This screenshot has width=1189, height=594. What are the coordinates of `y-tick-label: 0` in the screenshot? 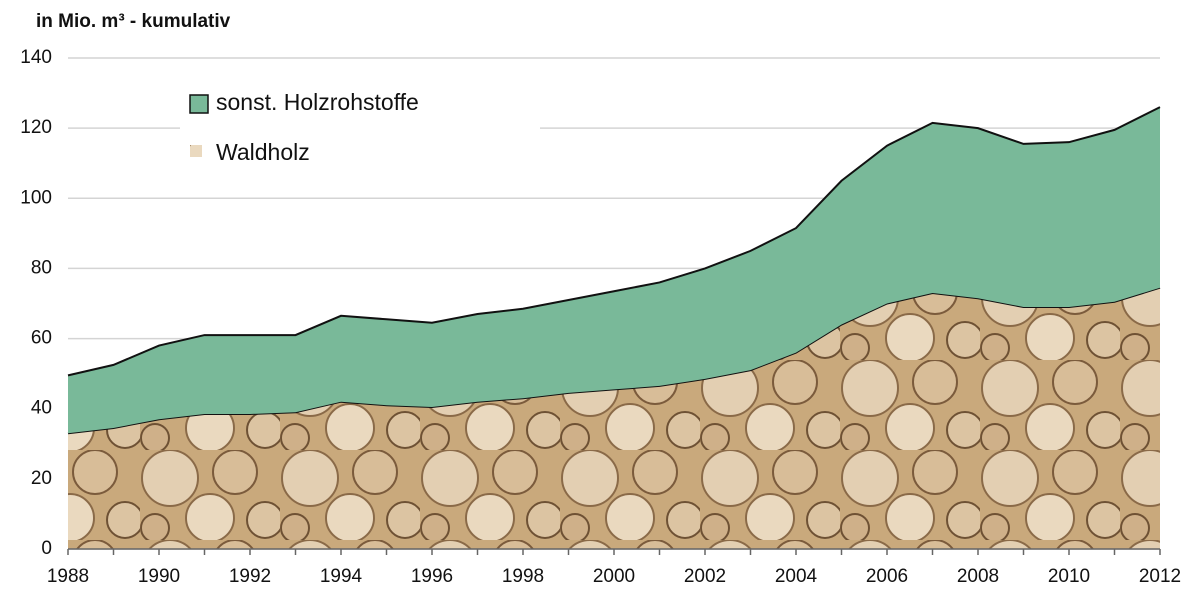 It's located at (46, 548).